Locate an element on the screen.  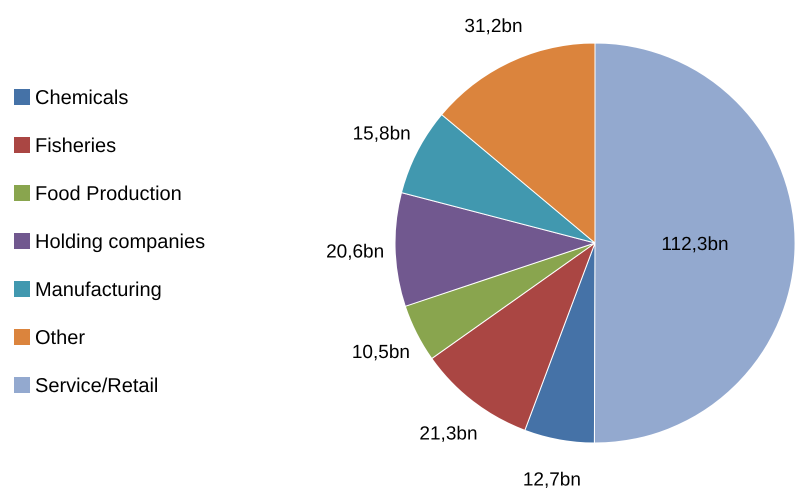
legend-label: Chemicals is located at coordinates (81, 98).